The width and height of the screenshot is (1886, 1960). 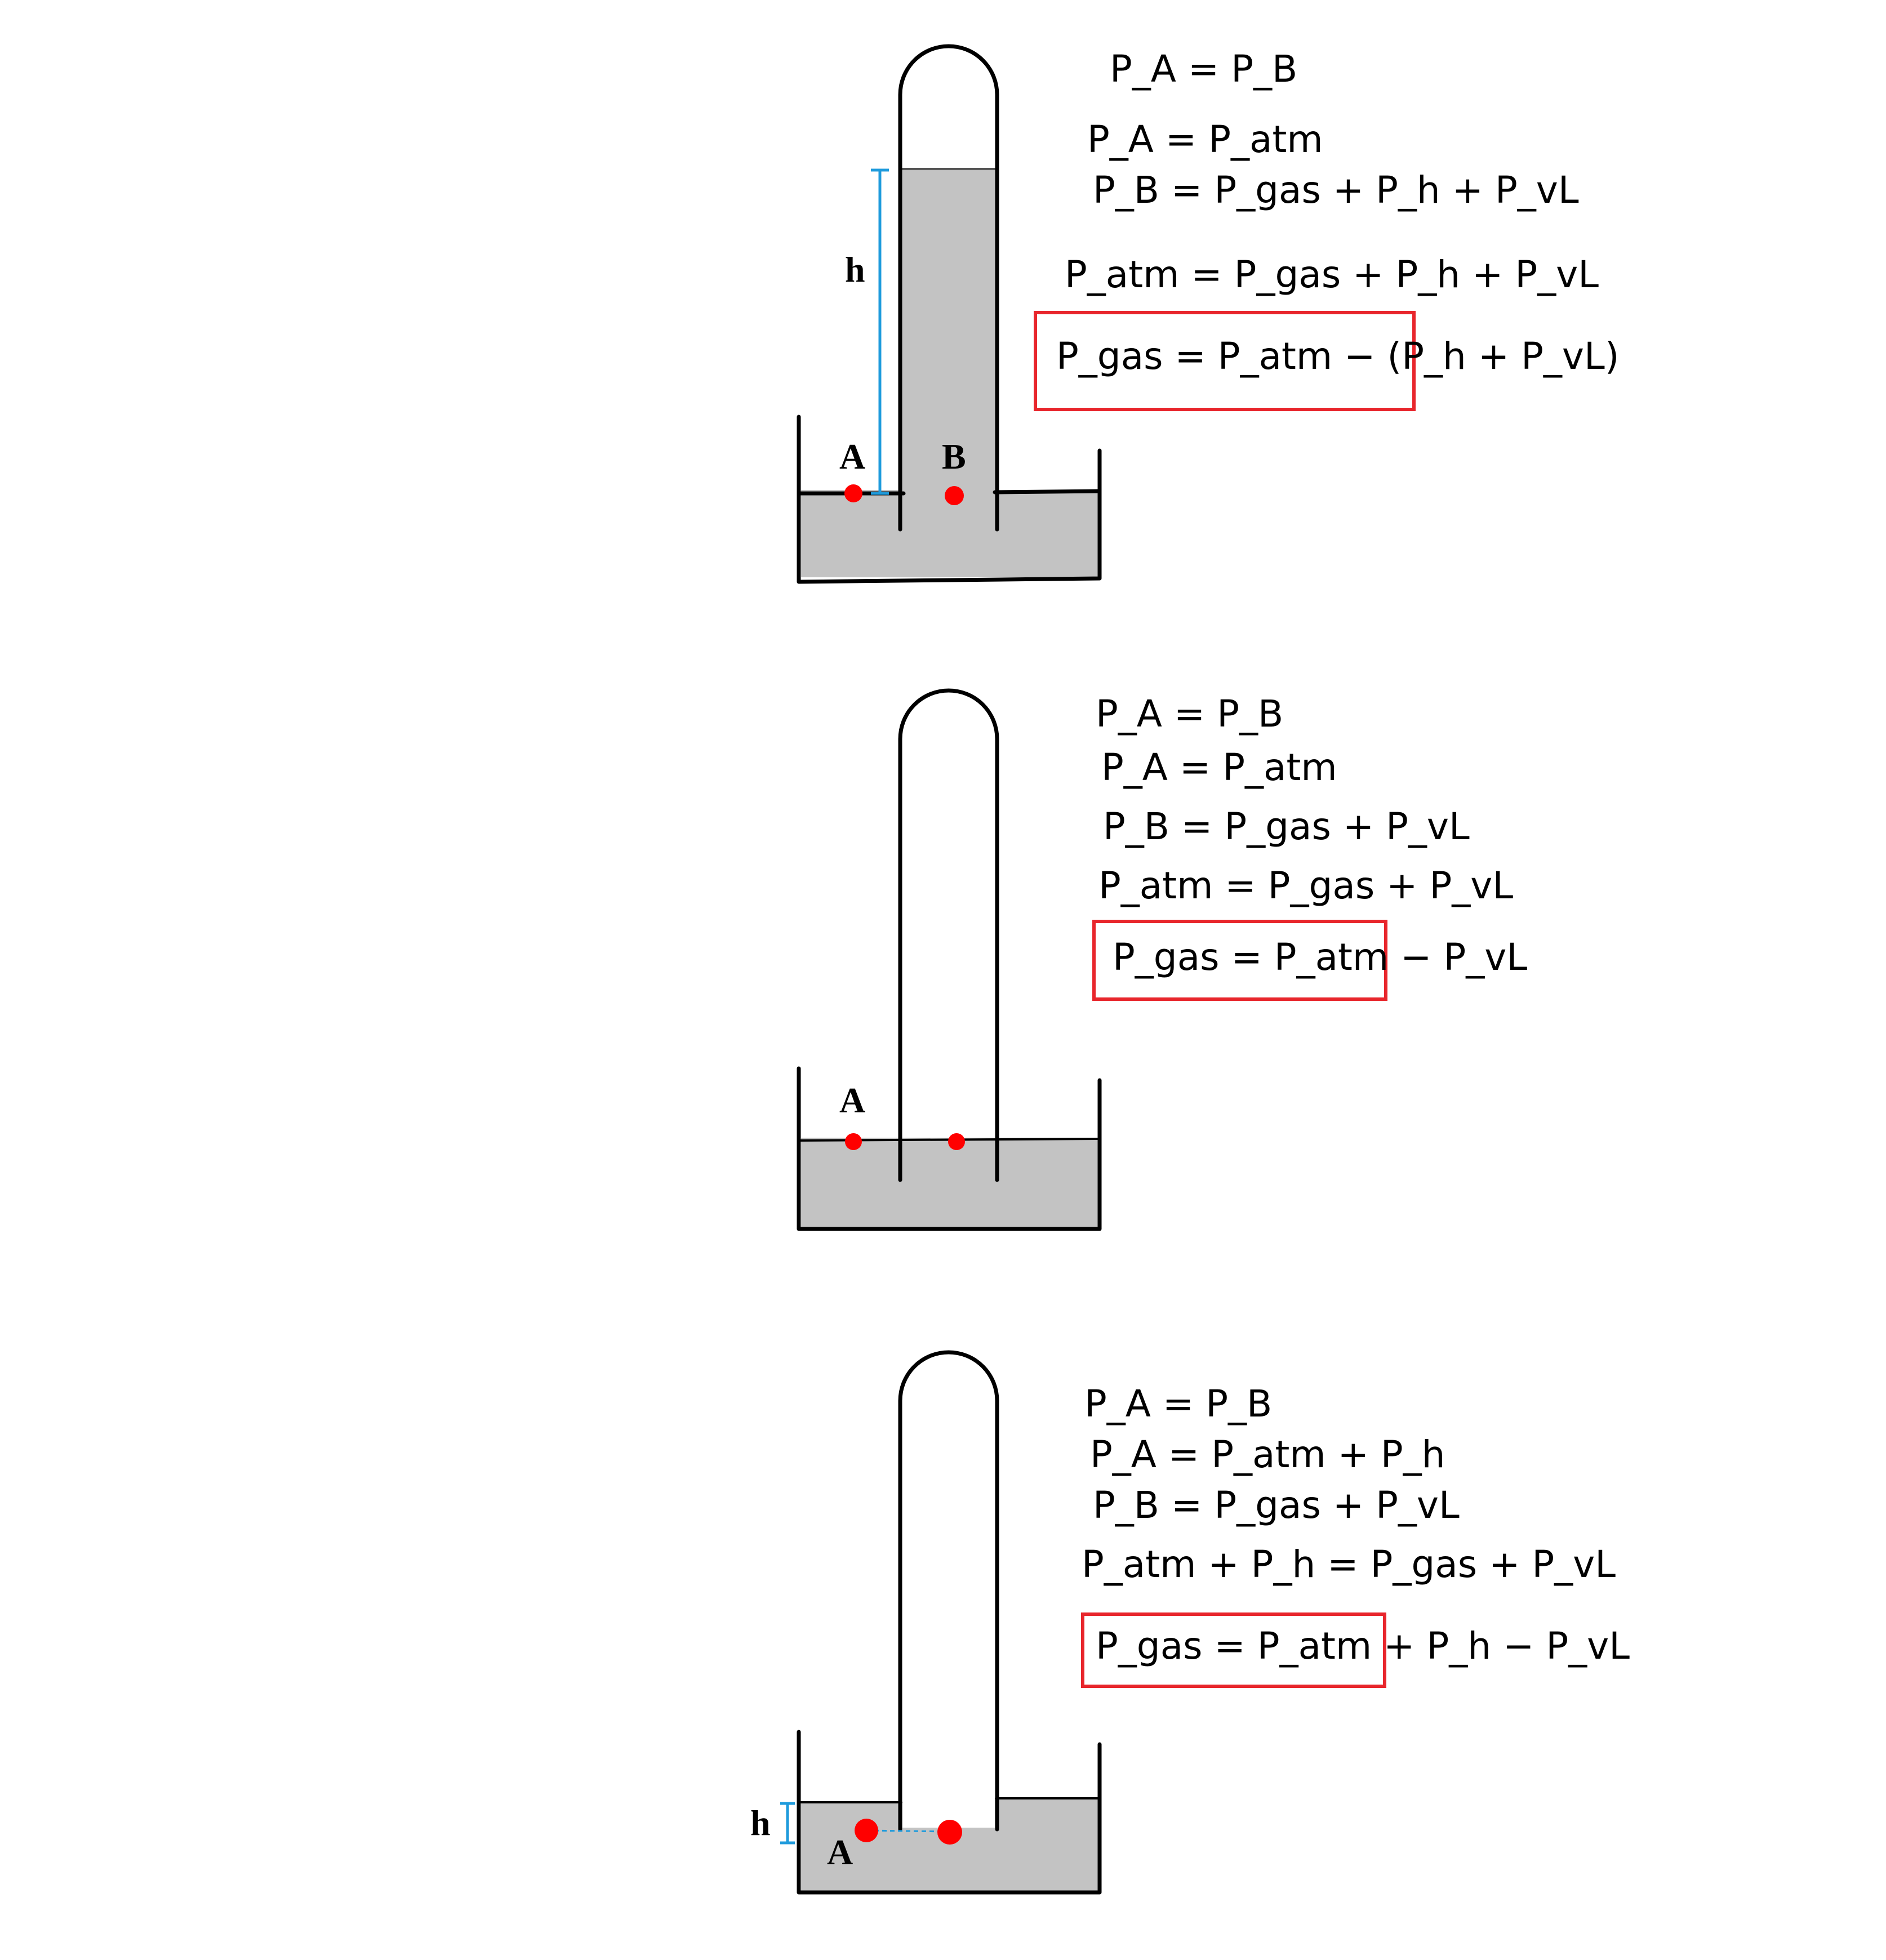 What do you see at coordinates (1337, 356) in the screenshot?
I see `panel-1-result: P_gas = P_atm − (P_h + P_vL)` at bounding box center [1337, 356].